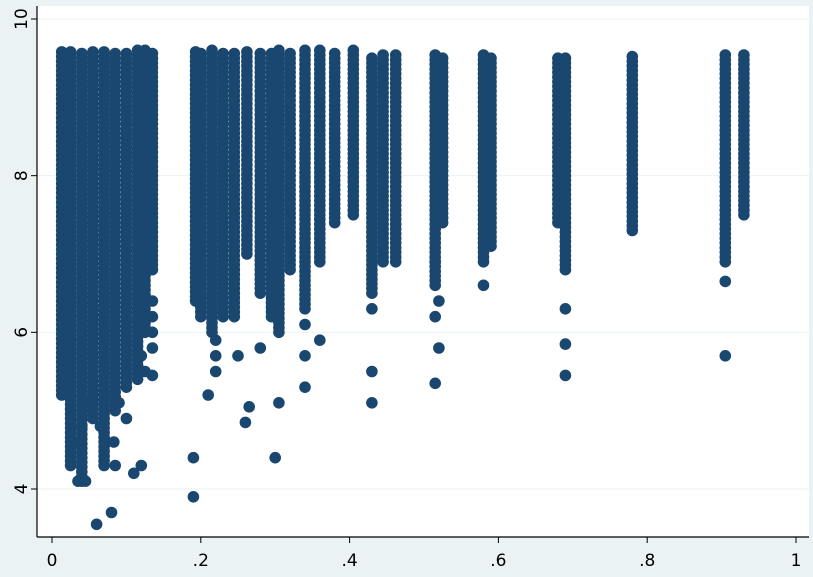 Image resolution: width=813 pixels, height=577 pixels. What do you see at coordinates (52, 561) in the screenshot?
I see `x-tick-label-0: 0` at bounding box center [52, 561].